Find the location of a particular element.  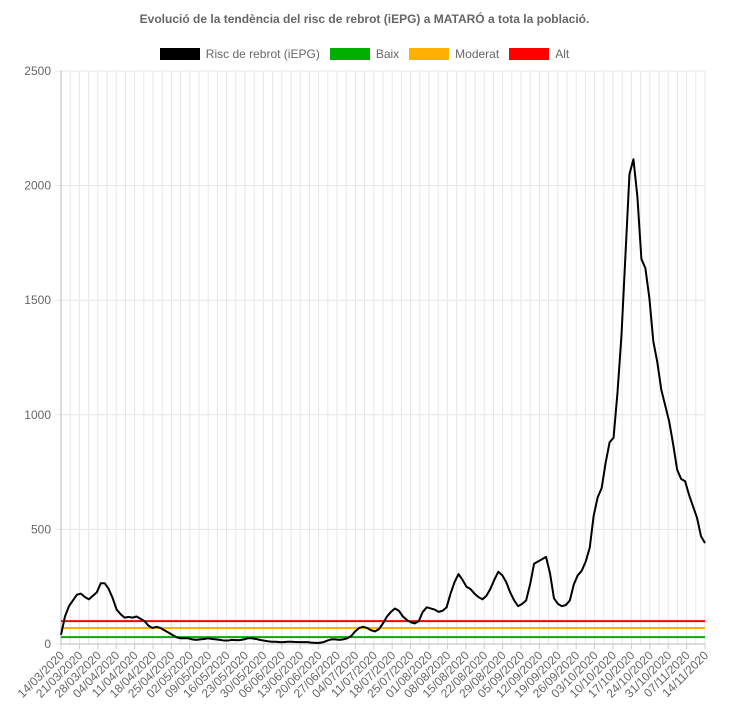

y-tick-label: 0 is located at coordinates (47, 644).